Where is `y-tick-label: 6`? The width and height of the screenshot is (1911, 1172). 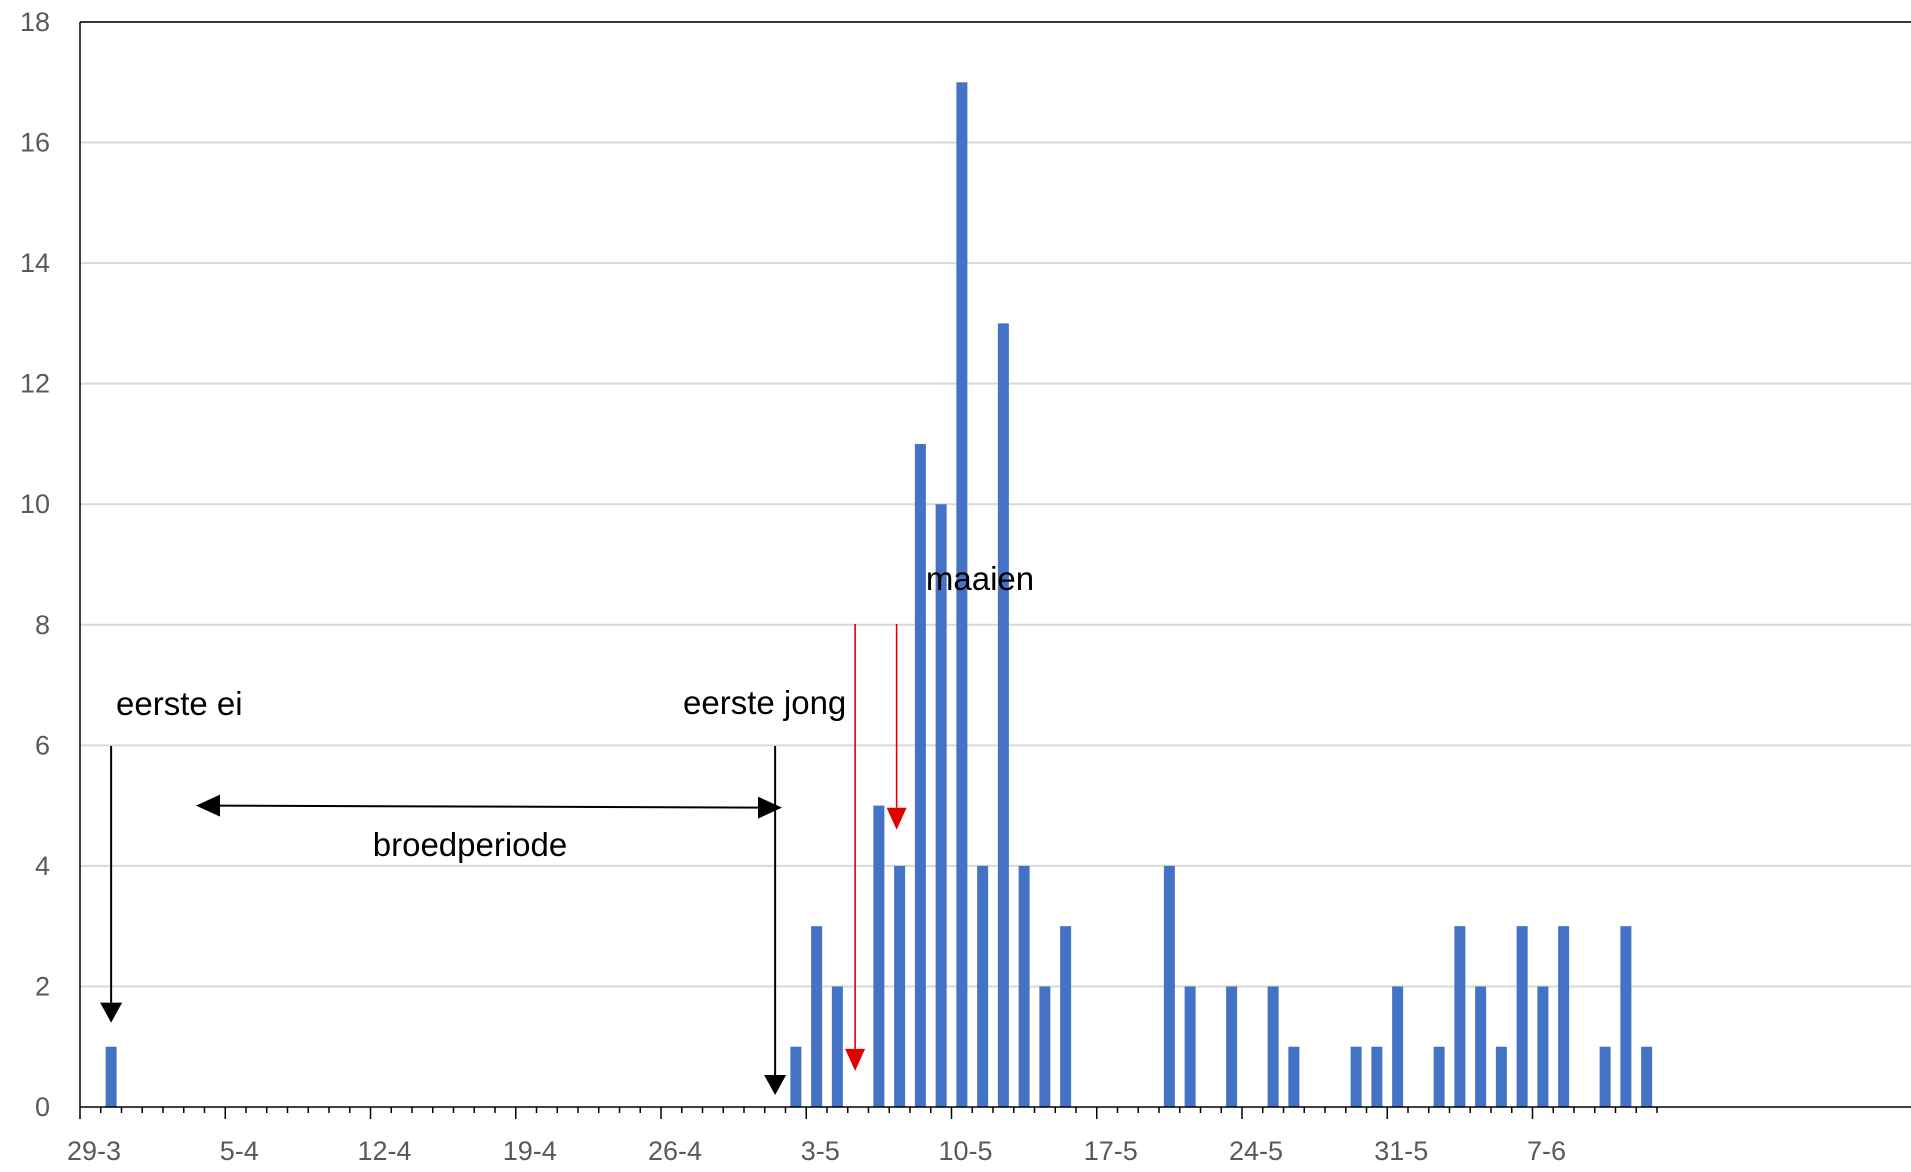 y-tick-label: 6 is located at coordinates (42, 745).